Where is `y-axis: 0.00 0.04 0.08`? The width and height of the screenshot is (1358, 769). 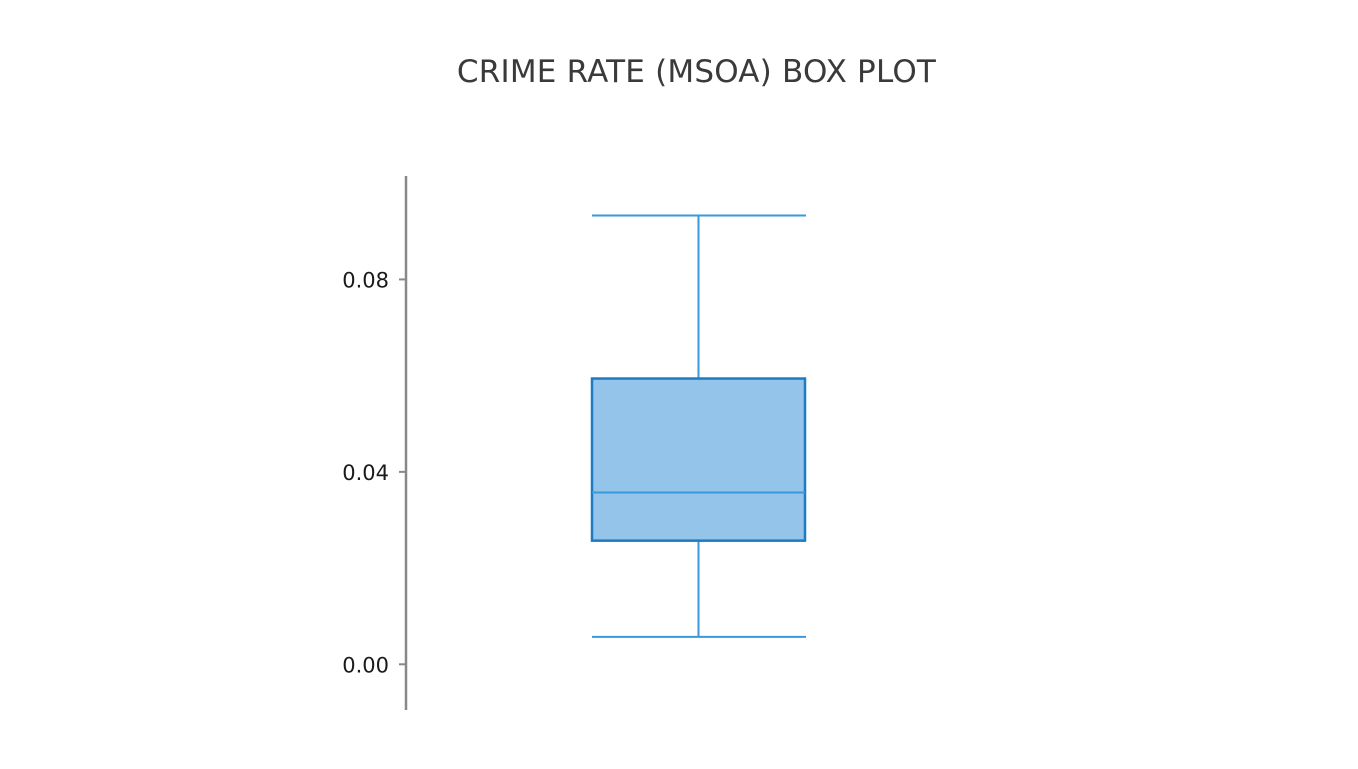 y-axis: 0.00 0.04 0.08 is located at coordinates (375, 443).